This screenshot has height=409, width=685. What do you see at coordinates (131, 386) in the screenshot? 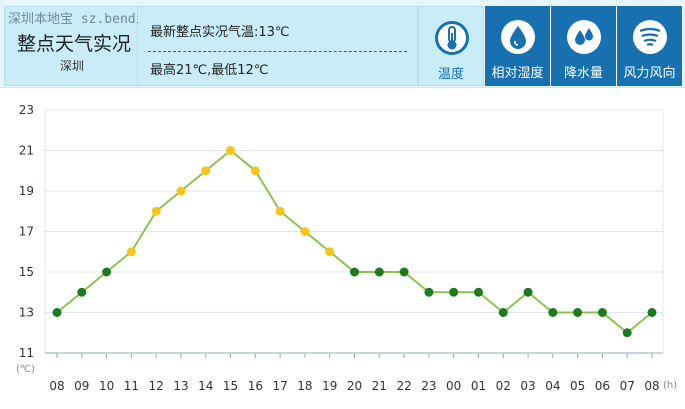
I see `x-tick-label: 11` at bounding box center [131, 386].